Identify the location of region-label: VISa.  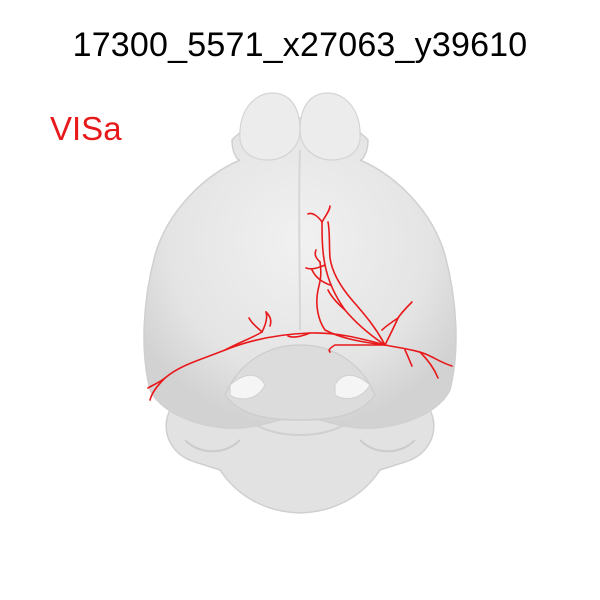
(86, 128).